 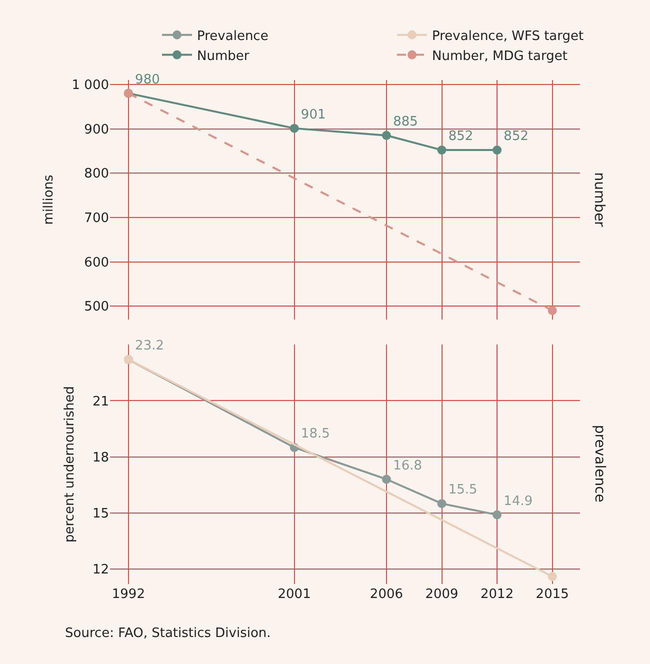 What do you see at coordinates (147, 80) in the screenshot?
I see `data-label: 980` at bounding box center [147, 80].